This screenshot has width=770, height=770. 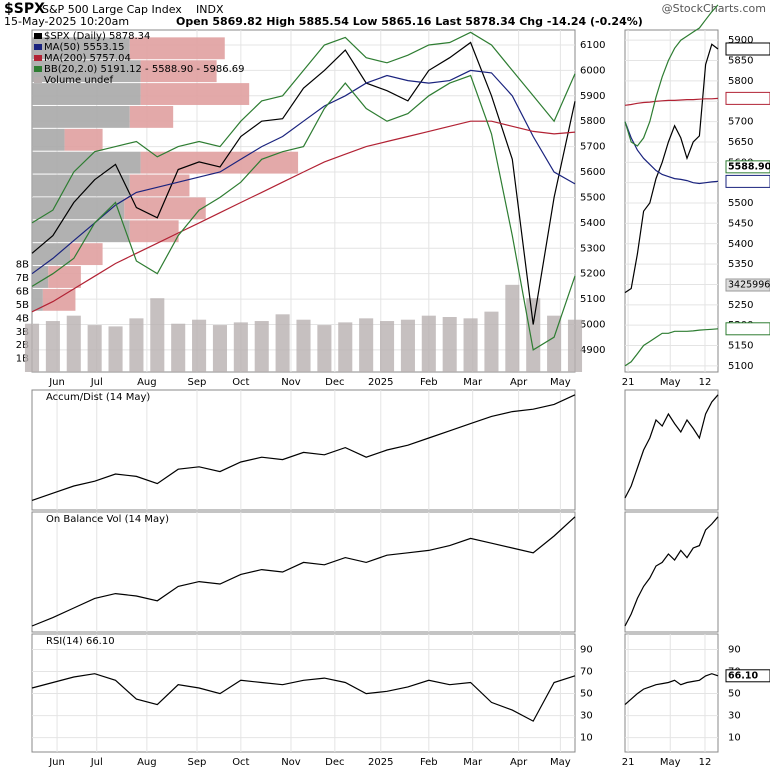 I want to click on y-tick-label: 5100, so click(x=592, y=299).